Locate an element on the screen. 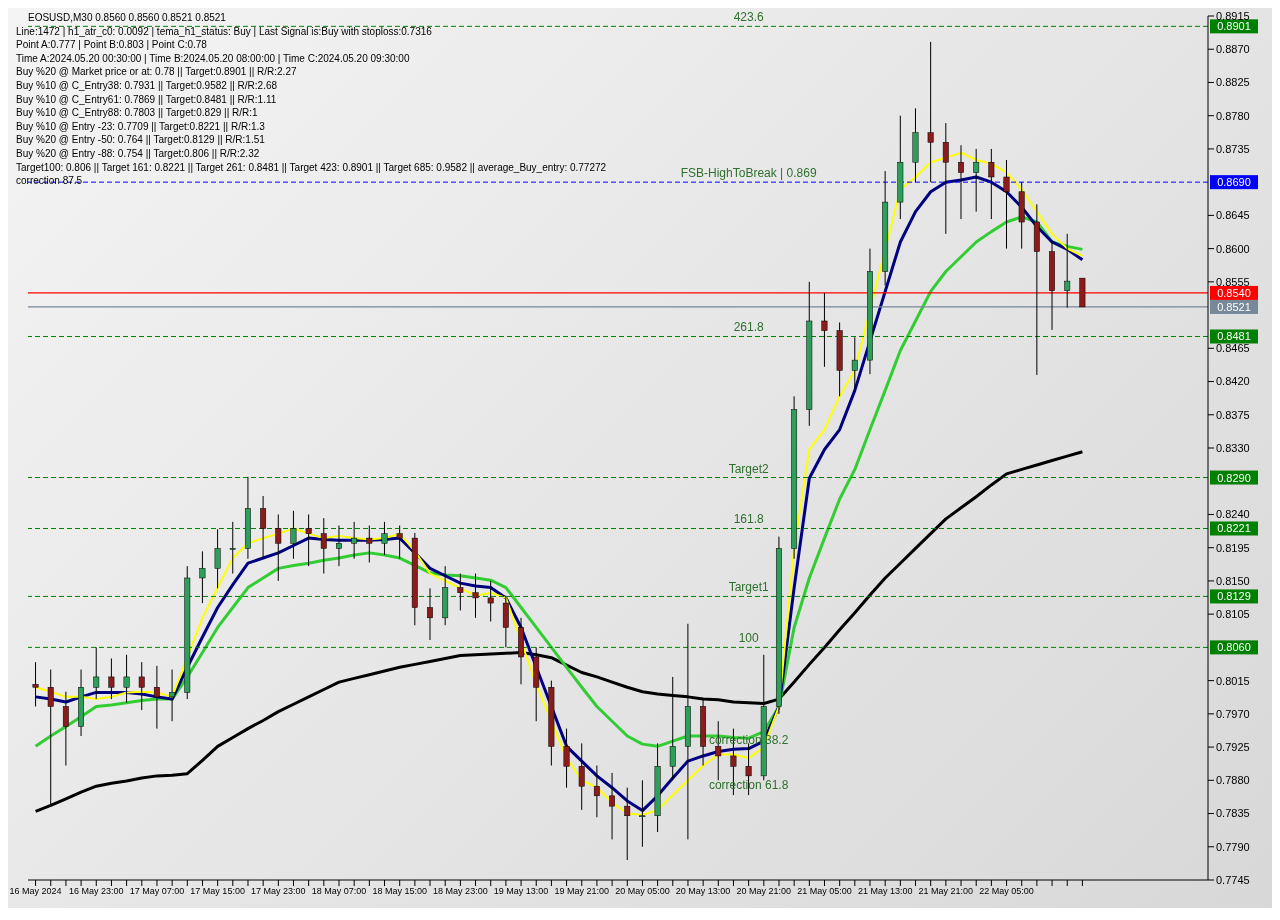  annotation: correction 87.5 is located at coordinates (50, 181).